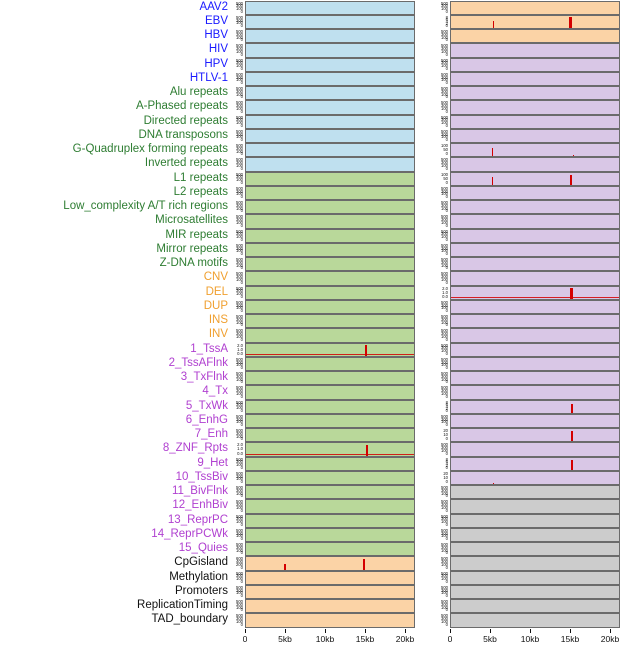  Describe the element at coordinates (240, 445) in the screenshot. I see `axis-tick-label: 2.0` at that location.